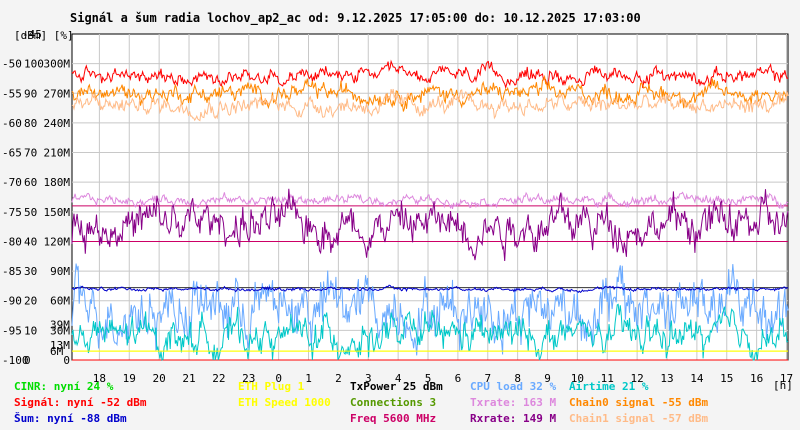  What do you see at coordinates (428, 378) in the screenshot?
I see `x-tick: 5` at bounding box center [428, 378].